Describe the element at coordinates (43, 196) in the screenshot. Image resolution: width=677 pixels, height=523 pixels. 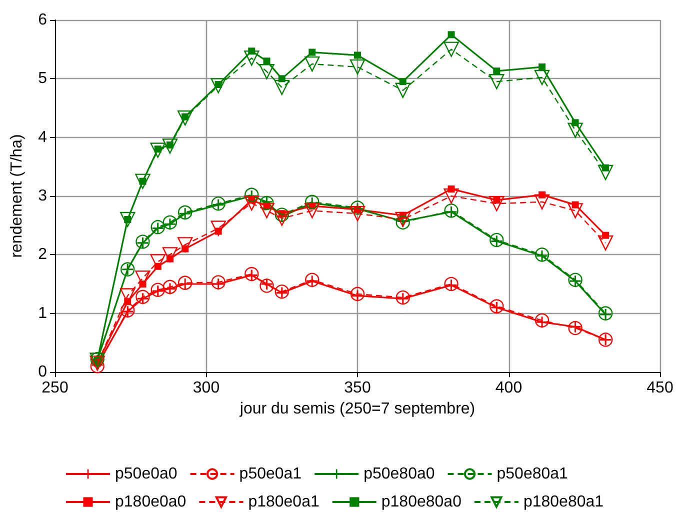
I see `y-tick-label: 3` at that location.